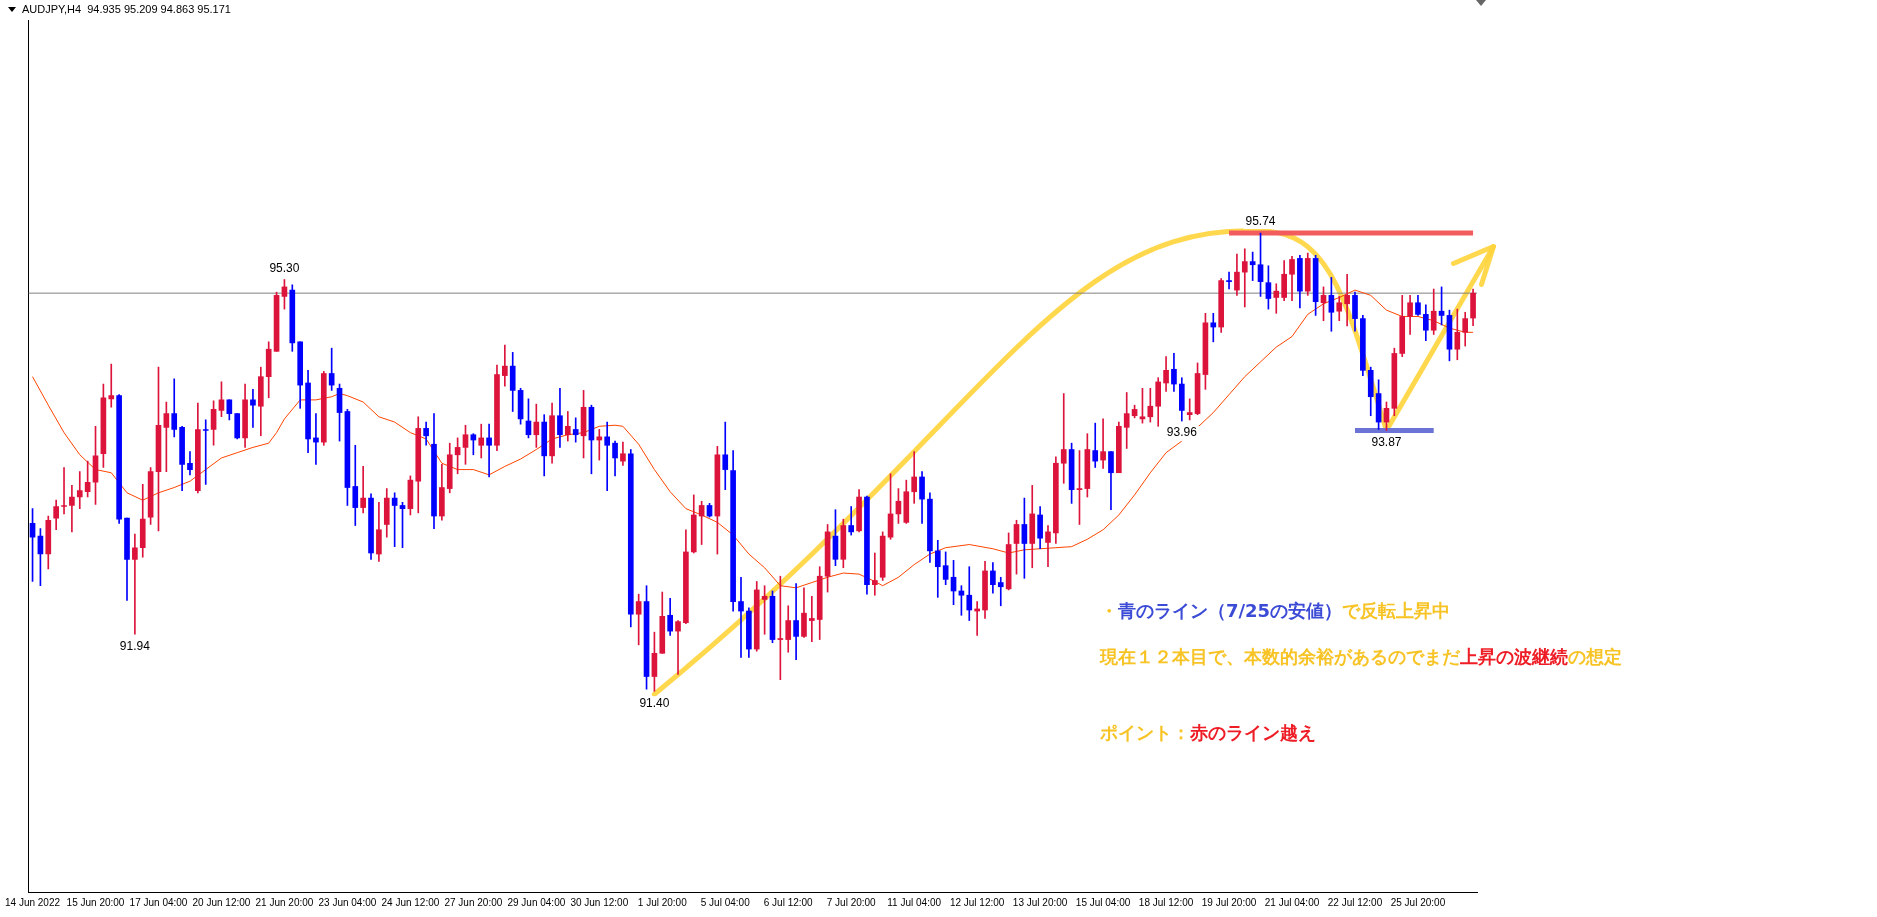  I want to click on x-tick-label: 7 Jul 20:00, so click(851, 902).